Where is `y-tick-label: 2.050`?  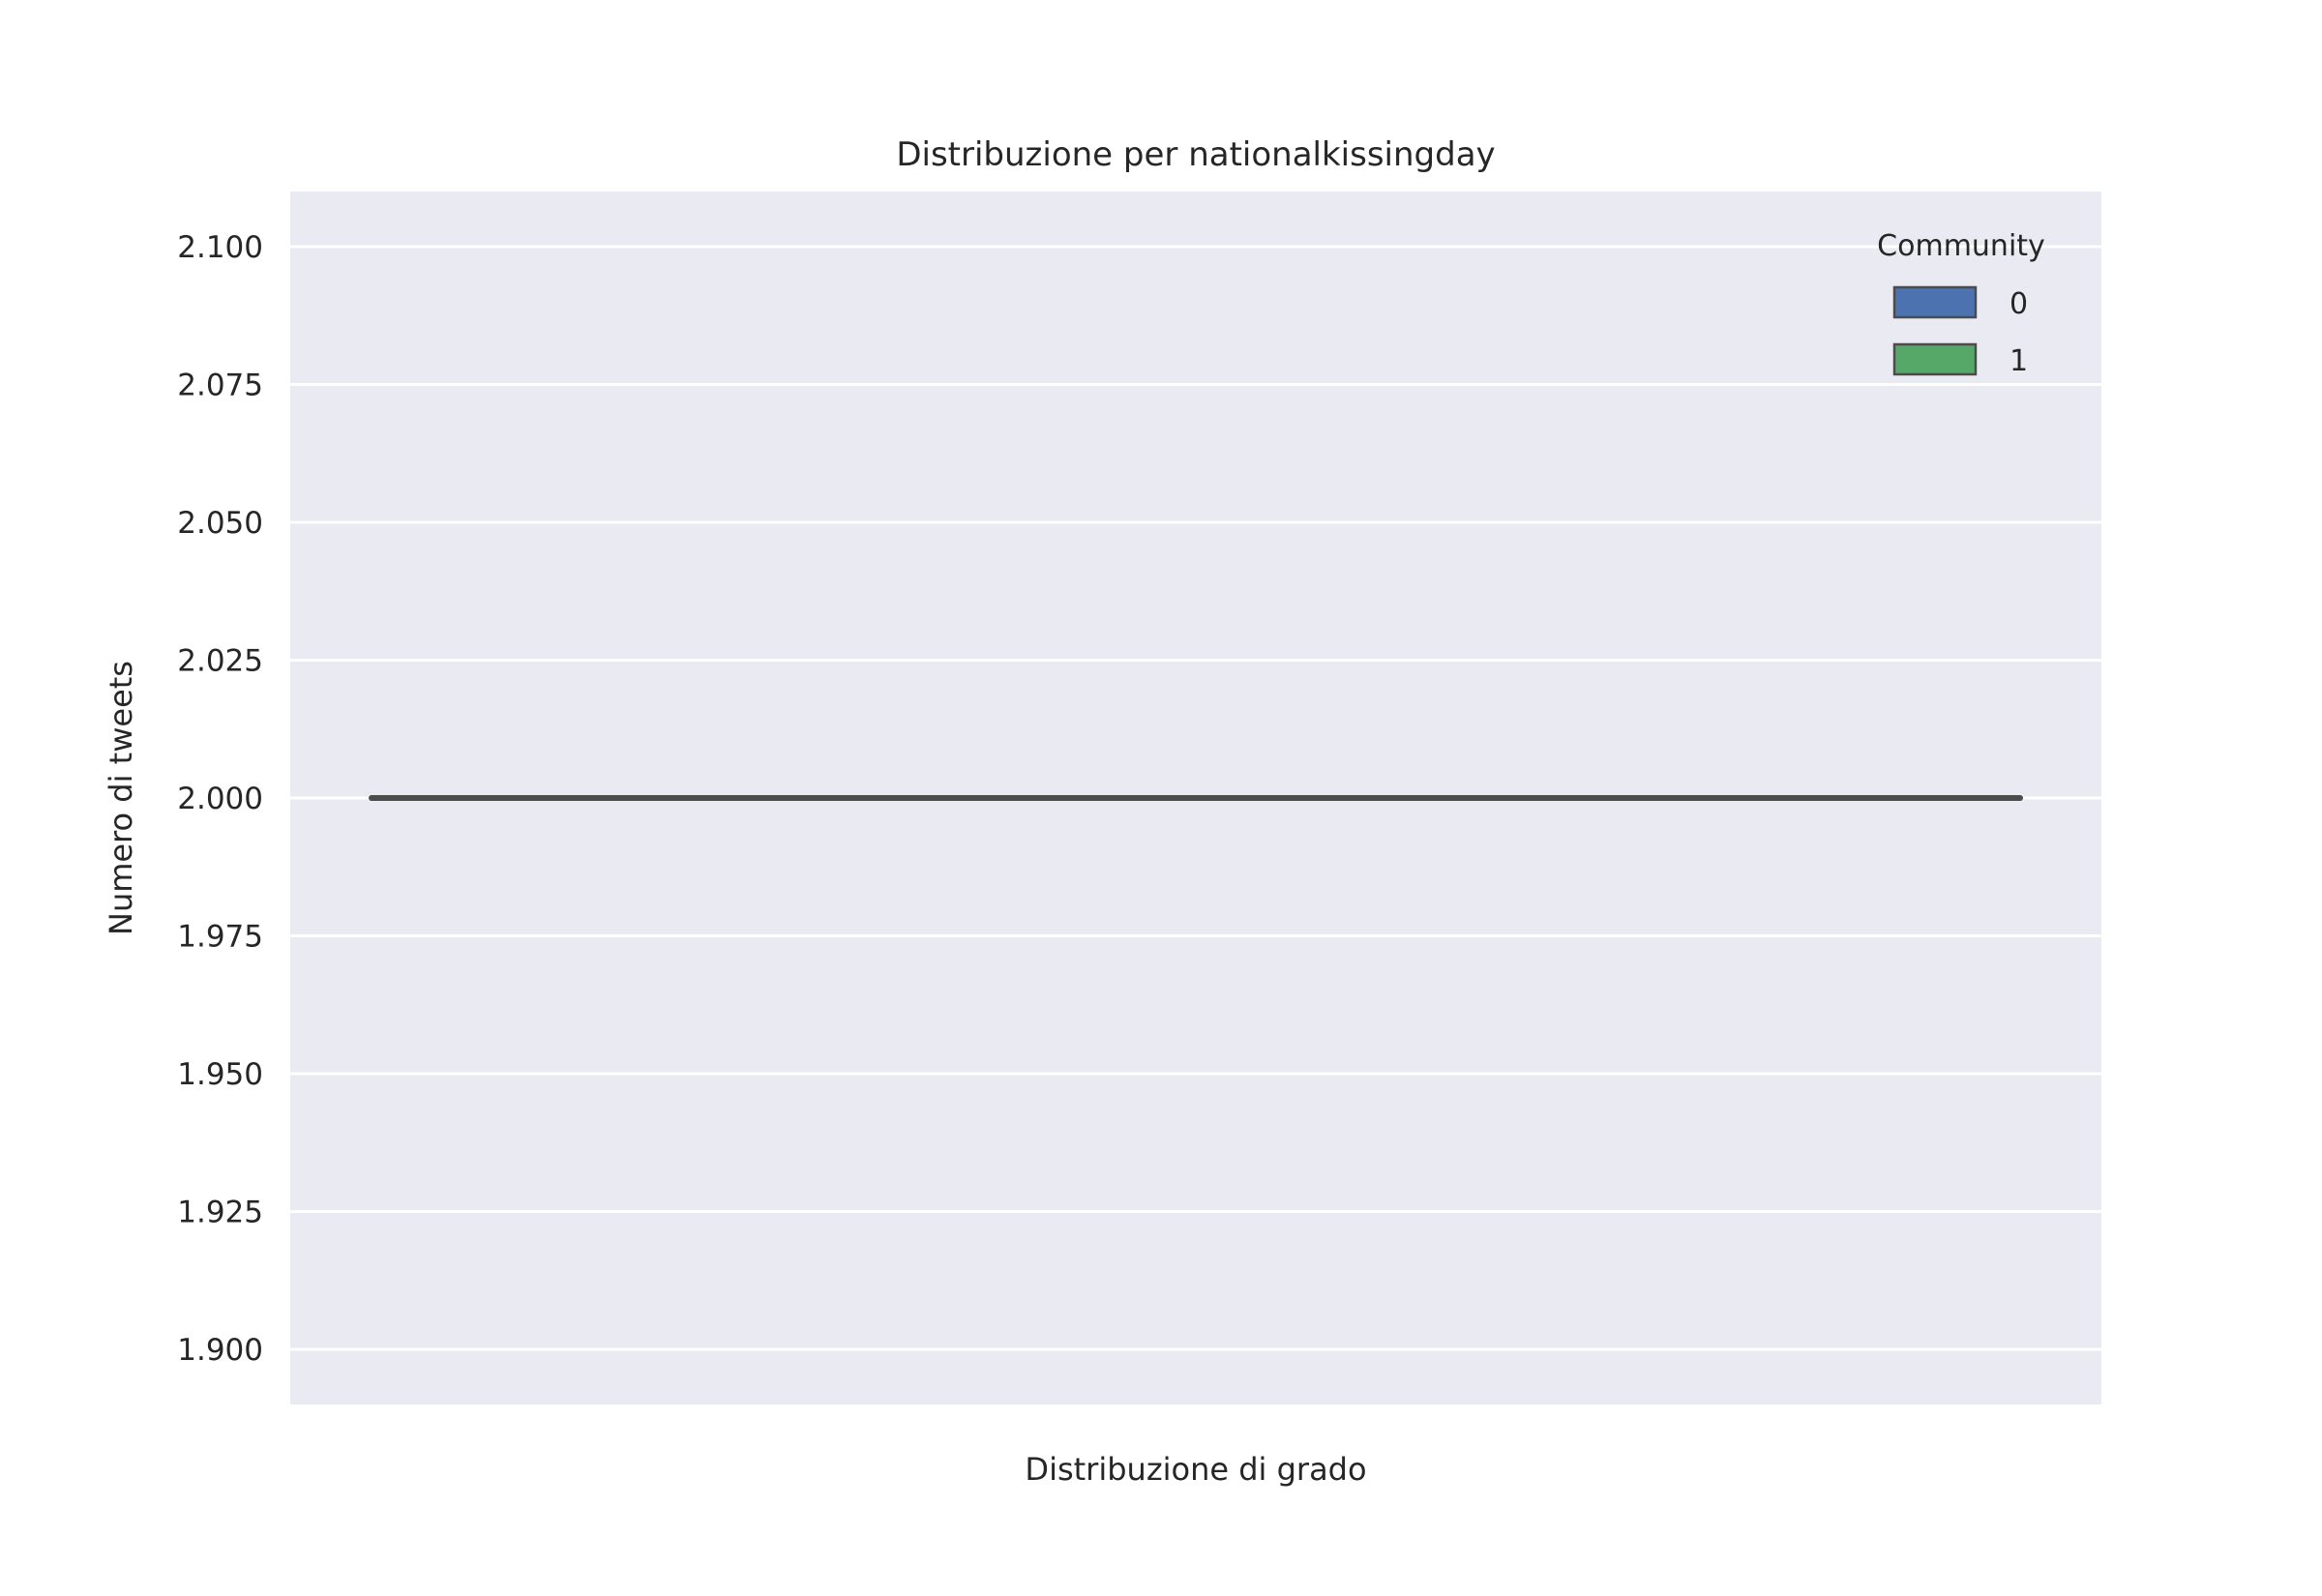 y-tick-label: 2.050 is located at coordinates (220, 523).